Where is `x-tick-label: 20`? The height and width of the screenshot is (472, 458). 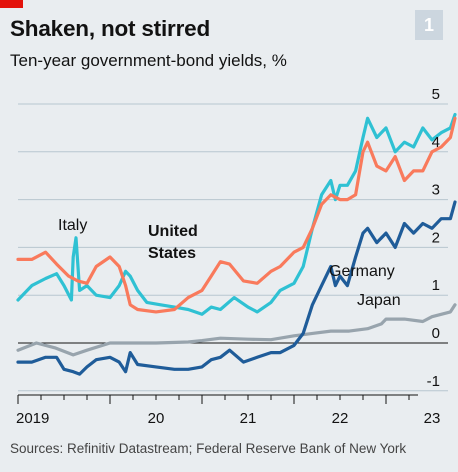
x-tick-label: 20 is located at coordinates (156, 418).